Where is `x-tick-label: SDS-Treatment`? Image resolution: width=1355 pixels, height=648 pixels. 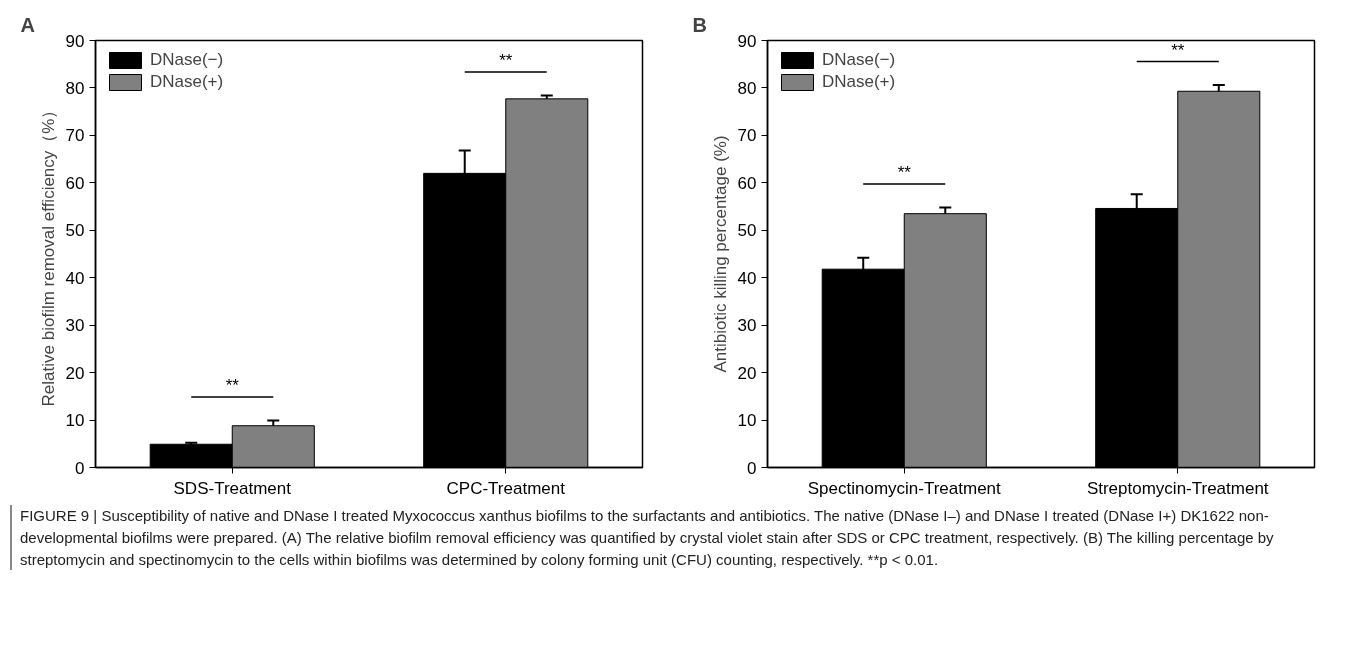 x-tick-label: SDS-Treatment is located at coordinates (232, 488).